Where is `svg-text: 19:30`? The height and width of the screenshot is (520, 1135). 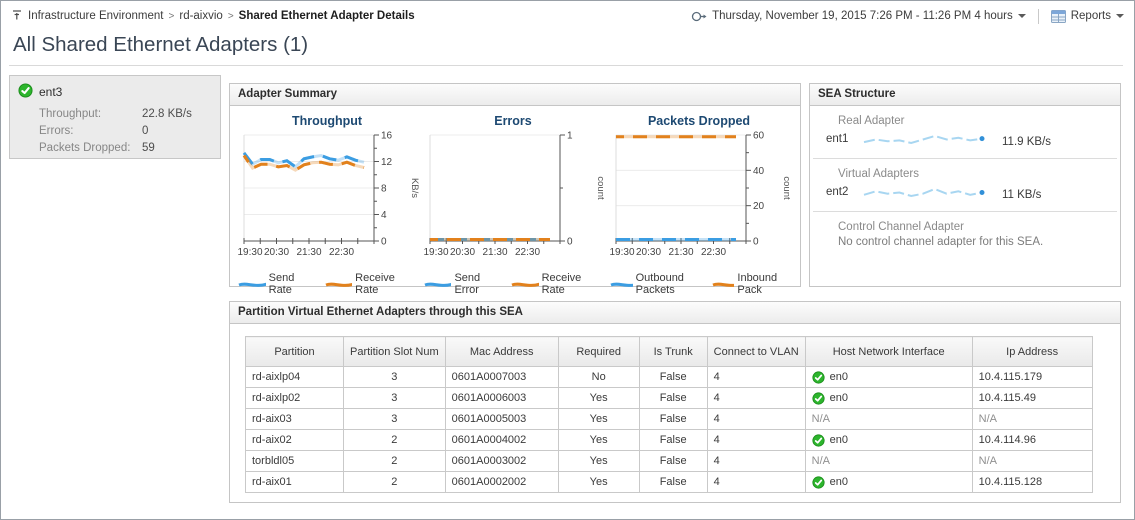
svg-text: 19:30 is located at coordinates (435, 252).